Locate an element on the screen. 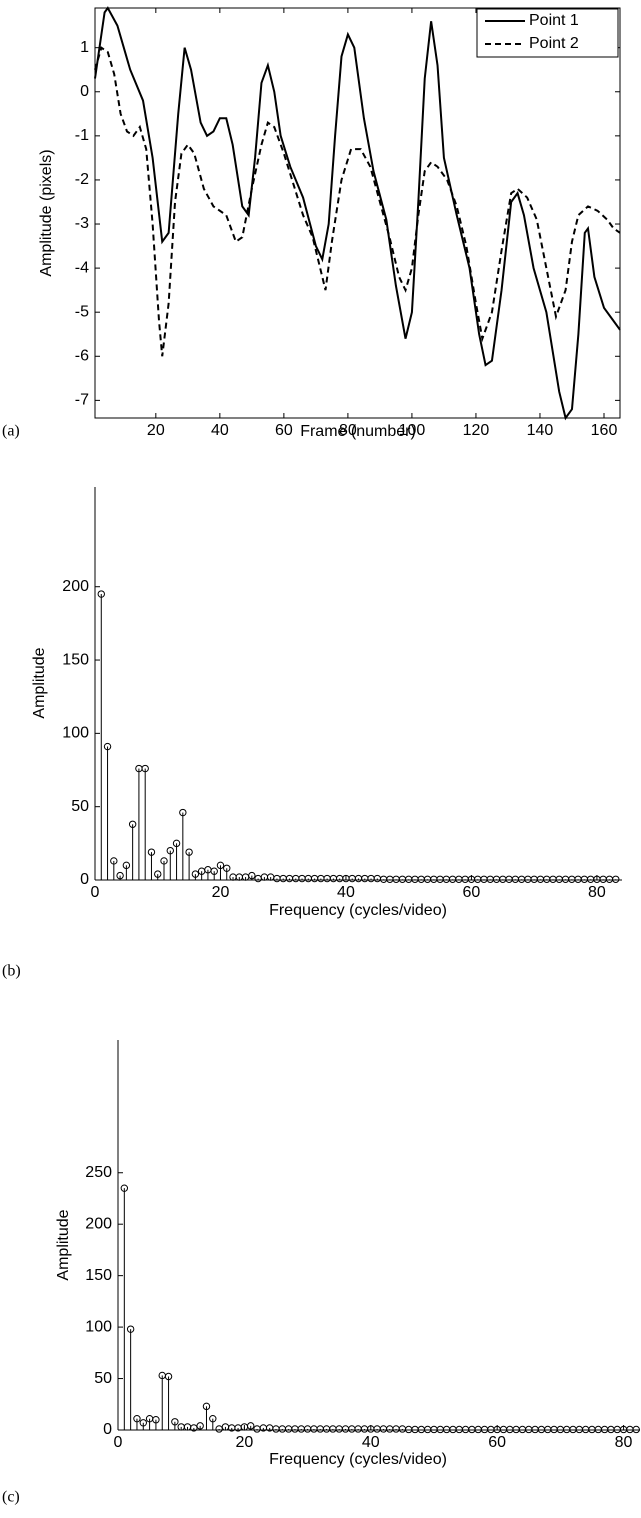 This screenshot has width=641, height=1518. panel-label: (b) is located at coordinates (11, 971).